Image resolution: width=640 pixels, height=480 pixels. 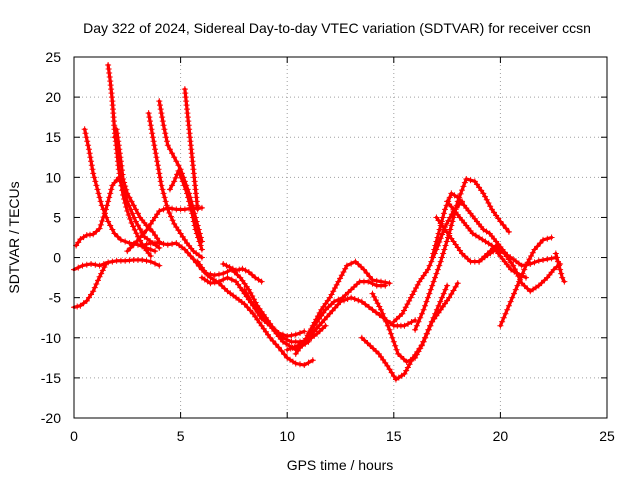 I want to click on y-tick-label: 20, so click(x=53, y=97).